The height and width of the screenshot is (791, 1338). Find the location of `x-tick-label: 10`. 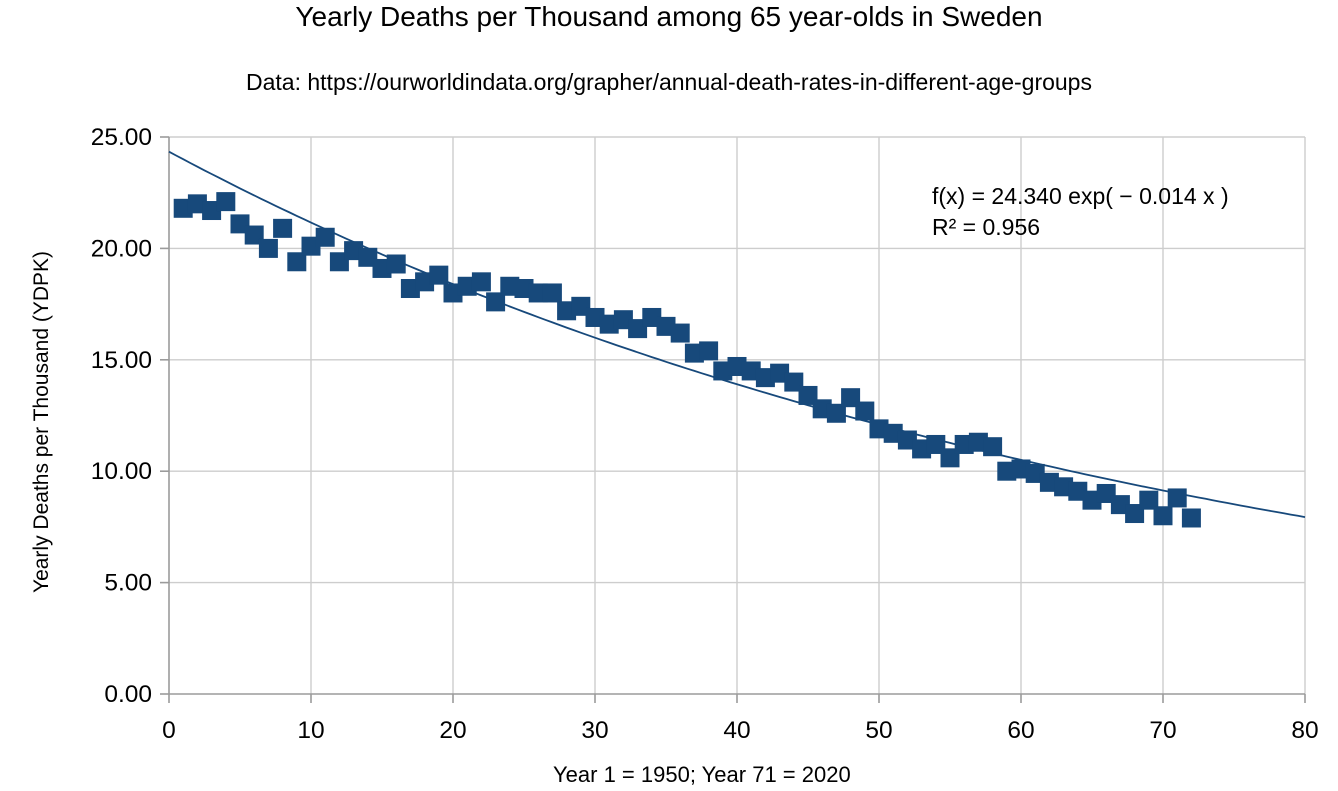

x-tick-label: 10 is located at coordinates (310, 730).